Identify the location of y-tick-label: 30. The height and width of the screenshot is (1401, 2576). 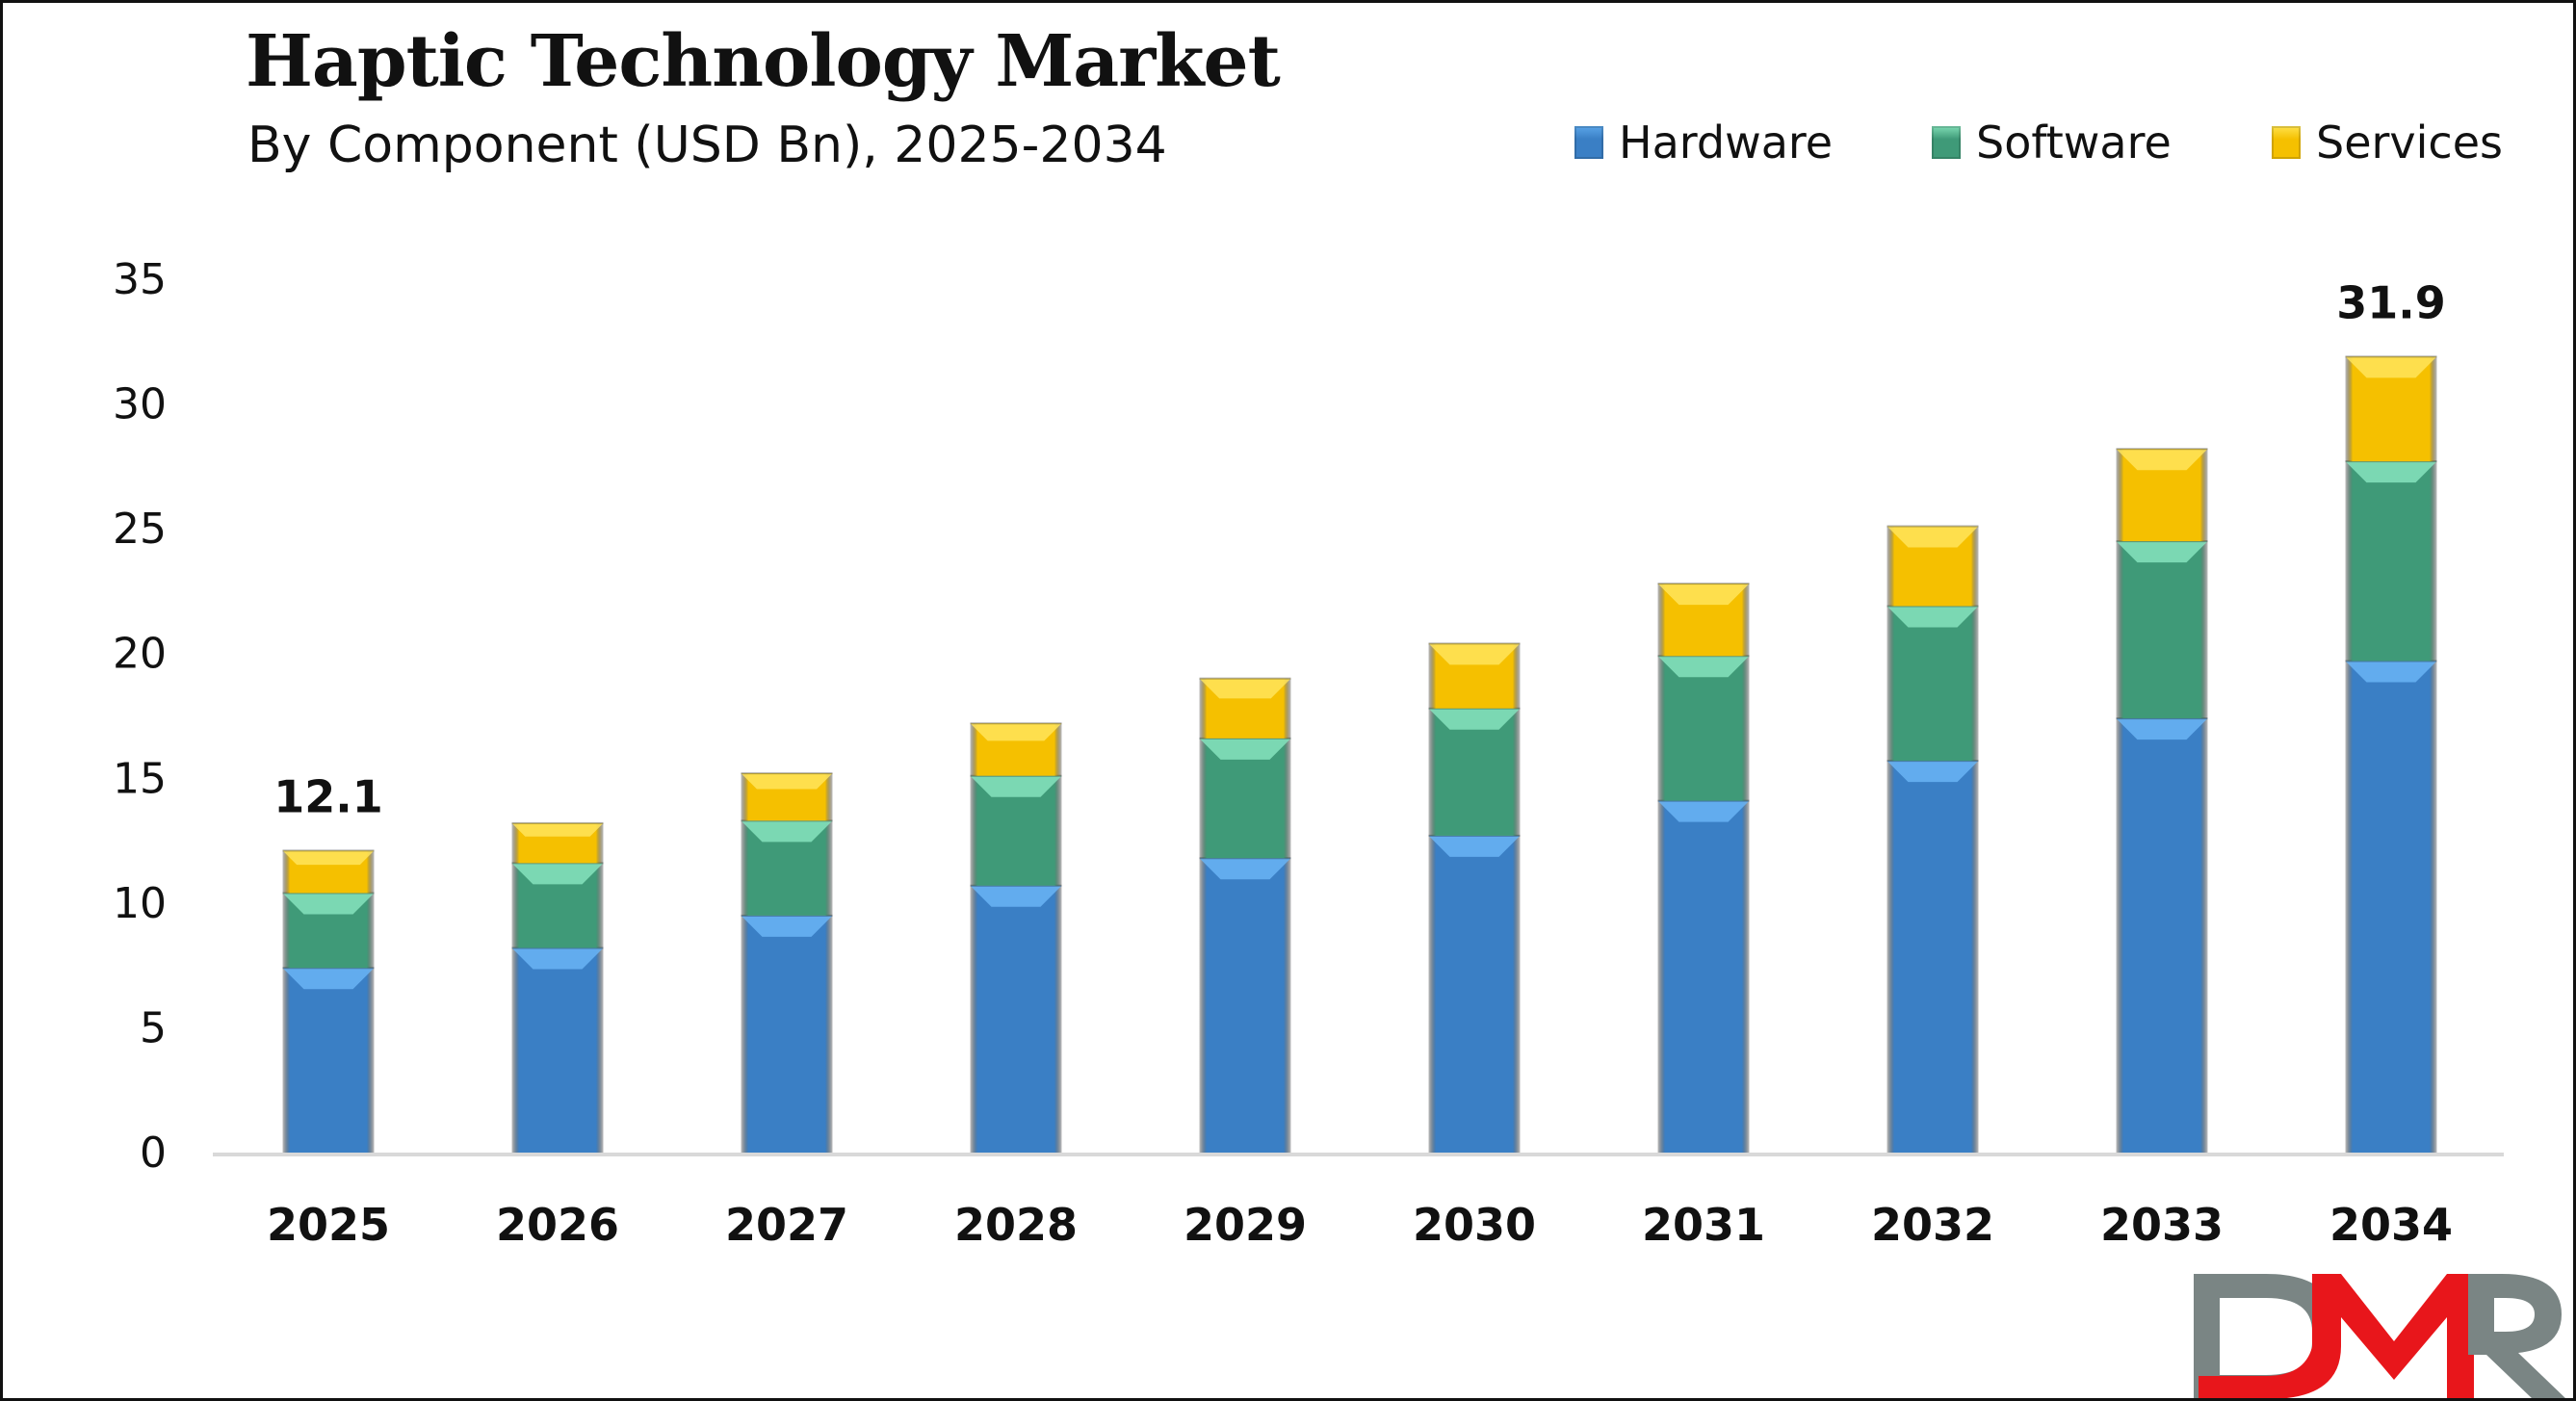
(140, 405).